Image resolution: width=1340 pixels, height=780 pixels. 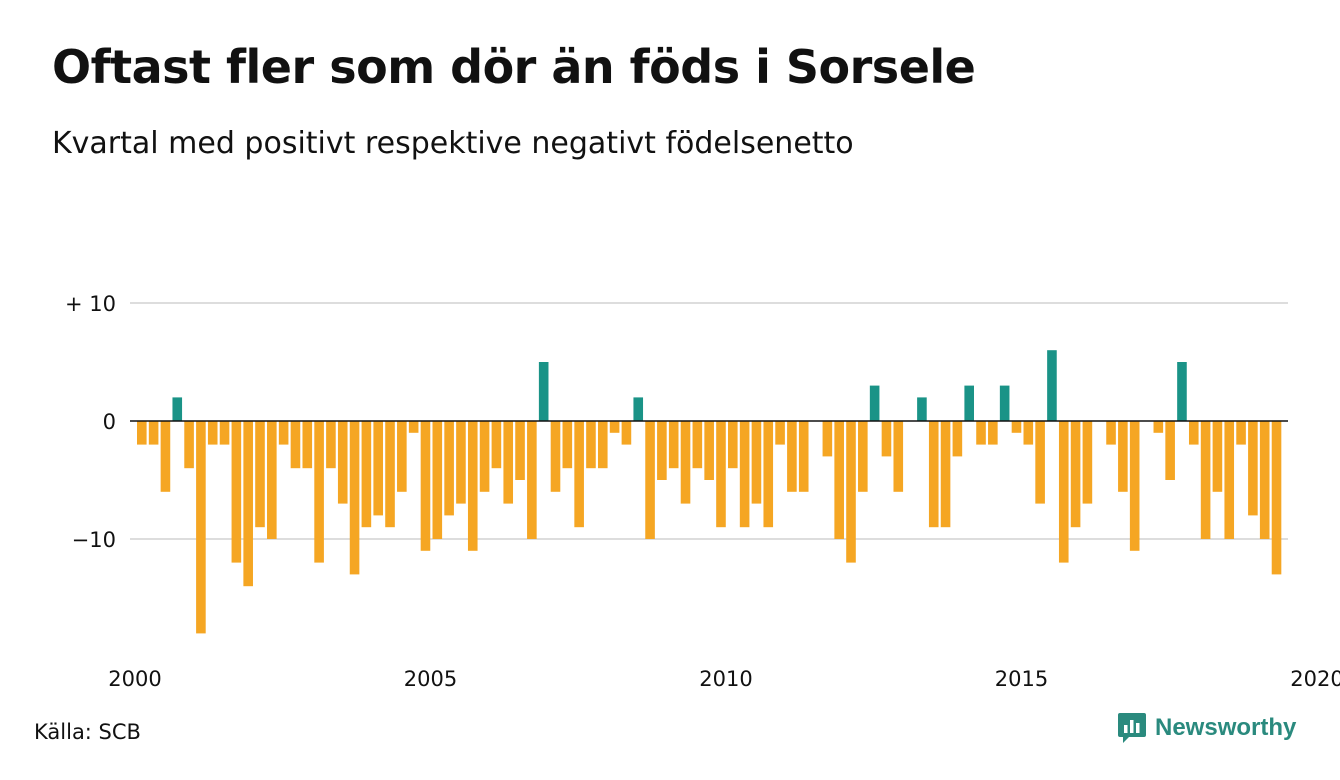 What do you see at coordinates (1315, 679) in the screenshot?
I see `x-tick-label: 2020` at bounding box center [1315, 679].